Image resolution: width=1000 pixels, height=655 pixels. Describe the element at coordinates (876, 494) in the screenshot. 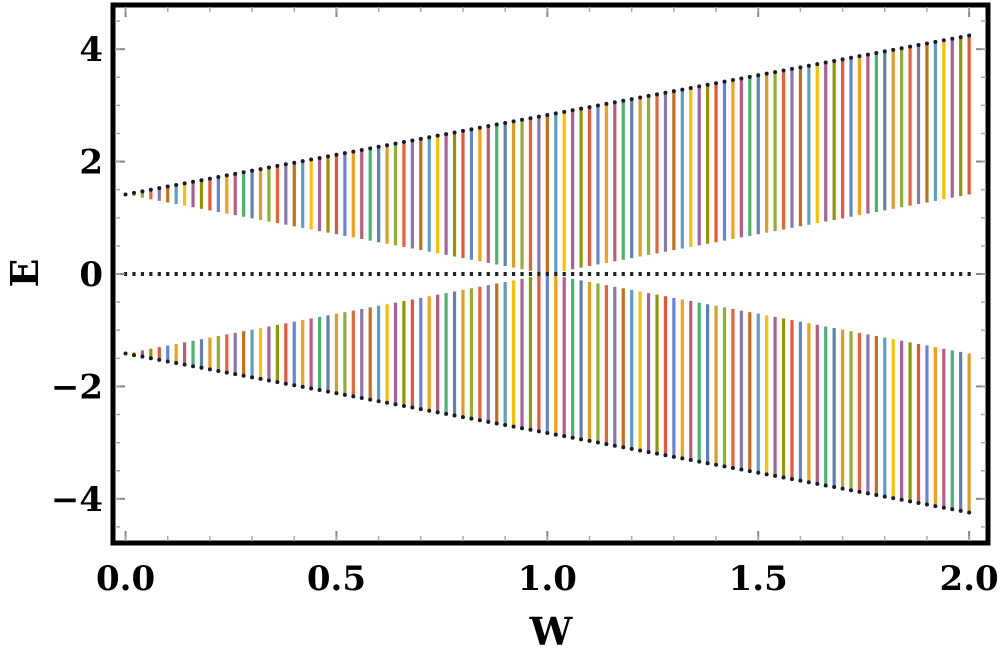

I see `edge-bottom-w-1.78` at that location.